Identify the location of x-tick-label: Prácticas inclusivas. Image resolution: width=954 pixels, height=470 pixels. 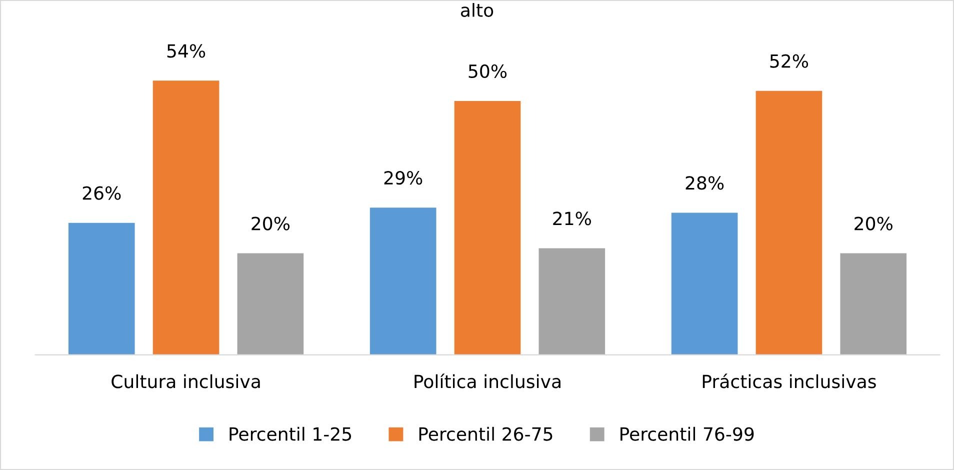
(789, 381).